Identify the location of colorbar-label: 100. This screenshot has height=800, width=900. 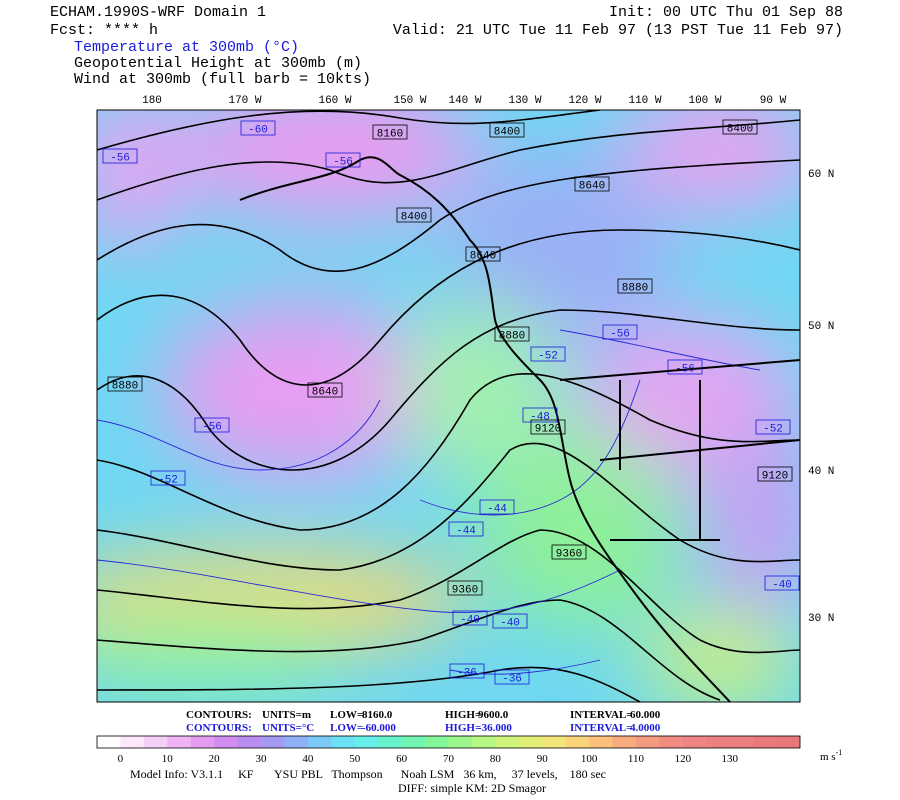
(589, 759).